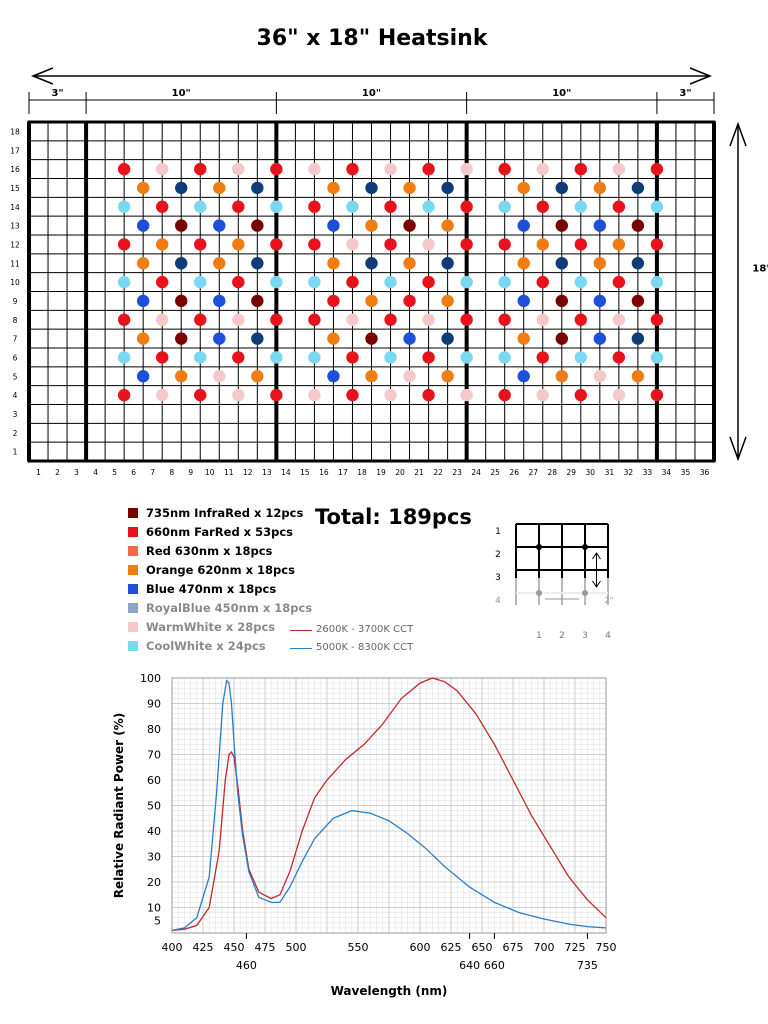 The height and width of the screenshot is (1024, 768). I want to click on row-label: 15, so click(15, 188).